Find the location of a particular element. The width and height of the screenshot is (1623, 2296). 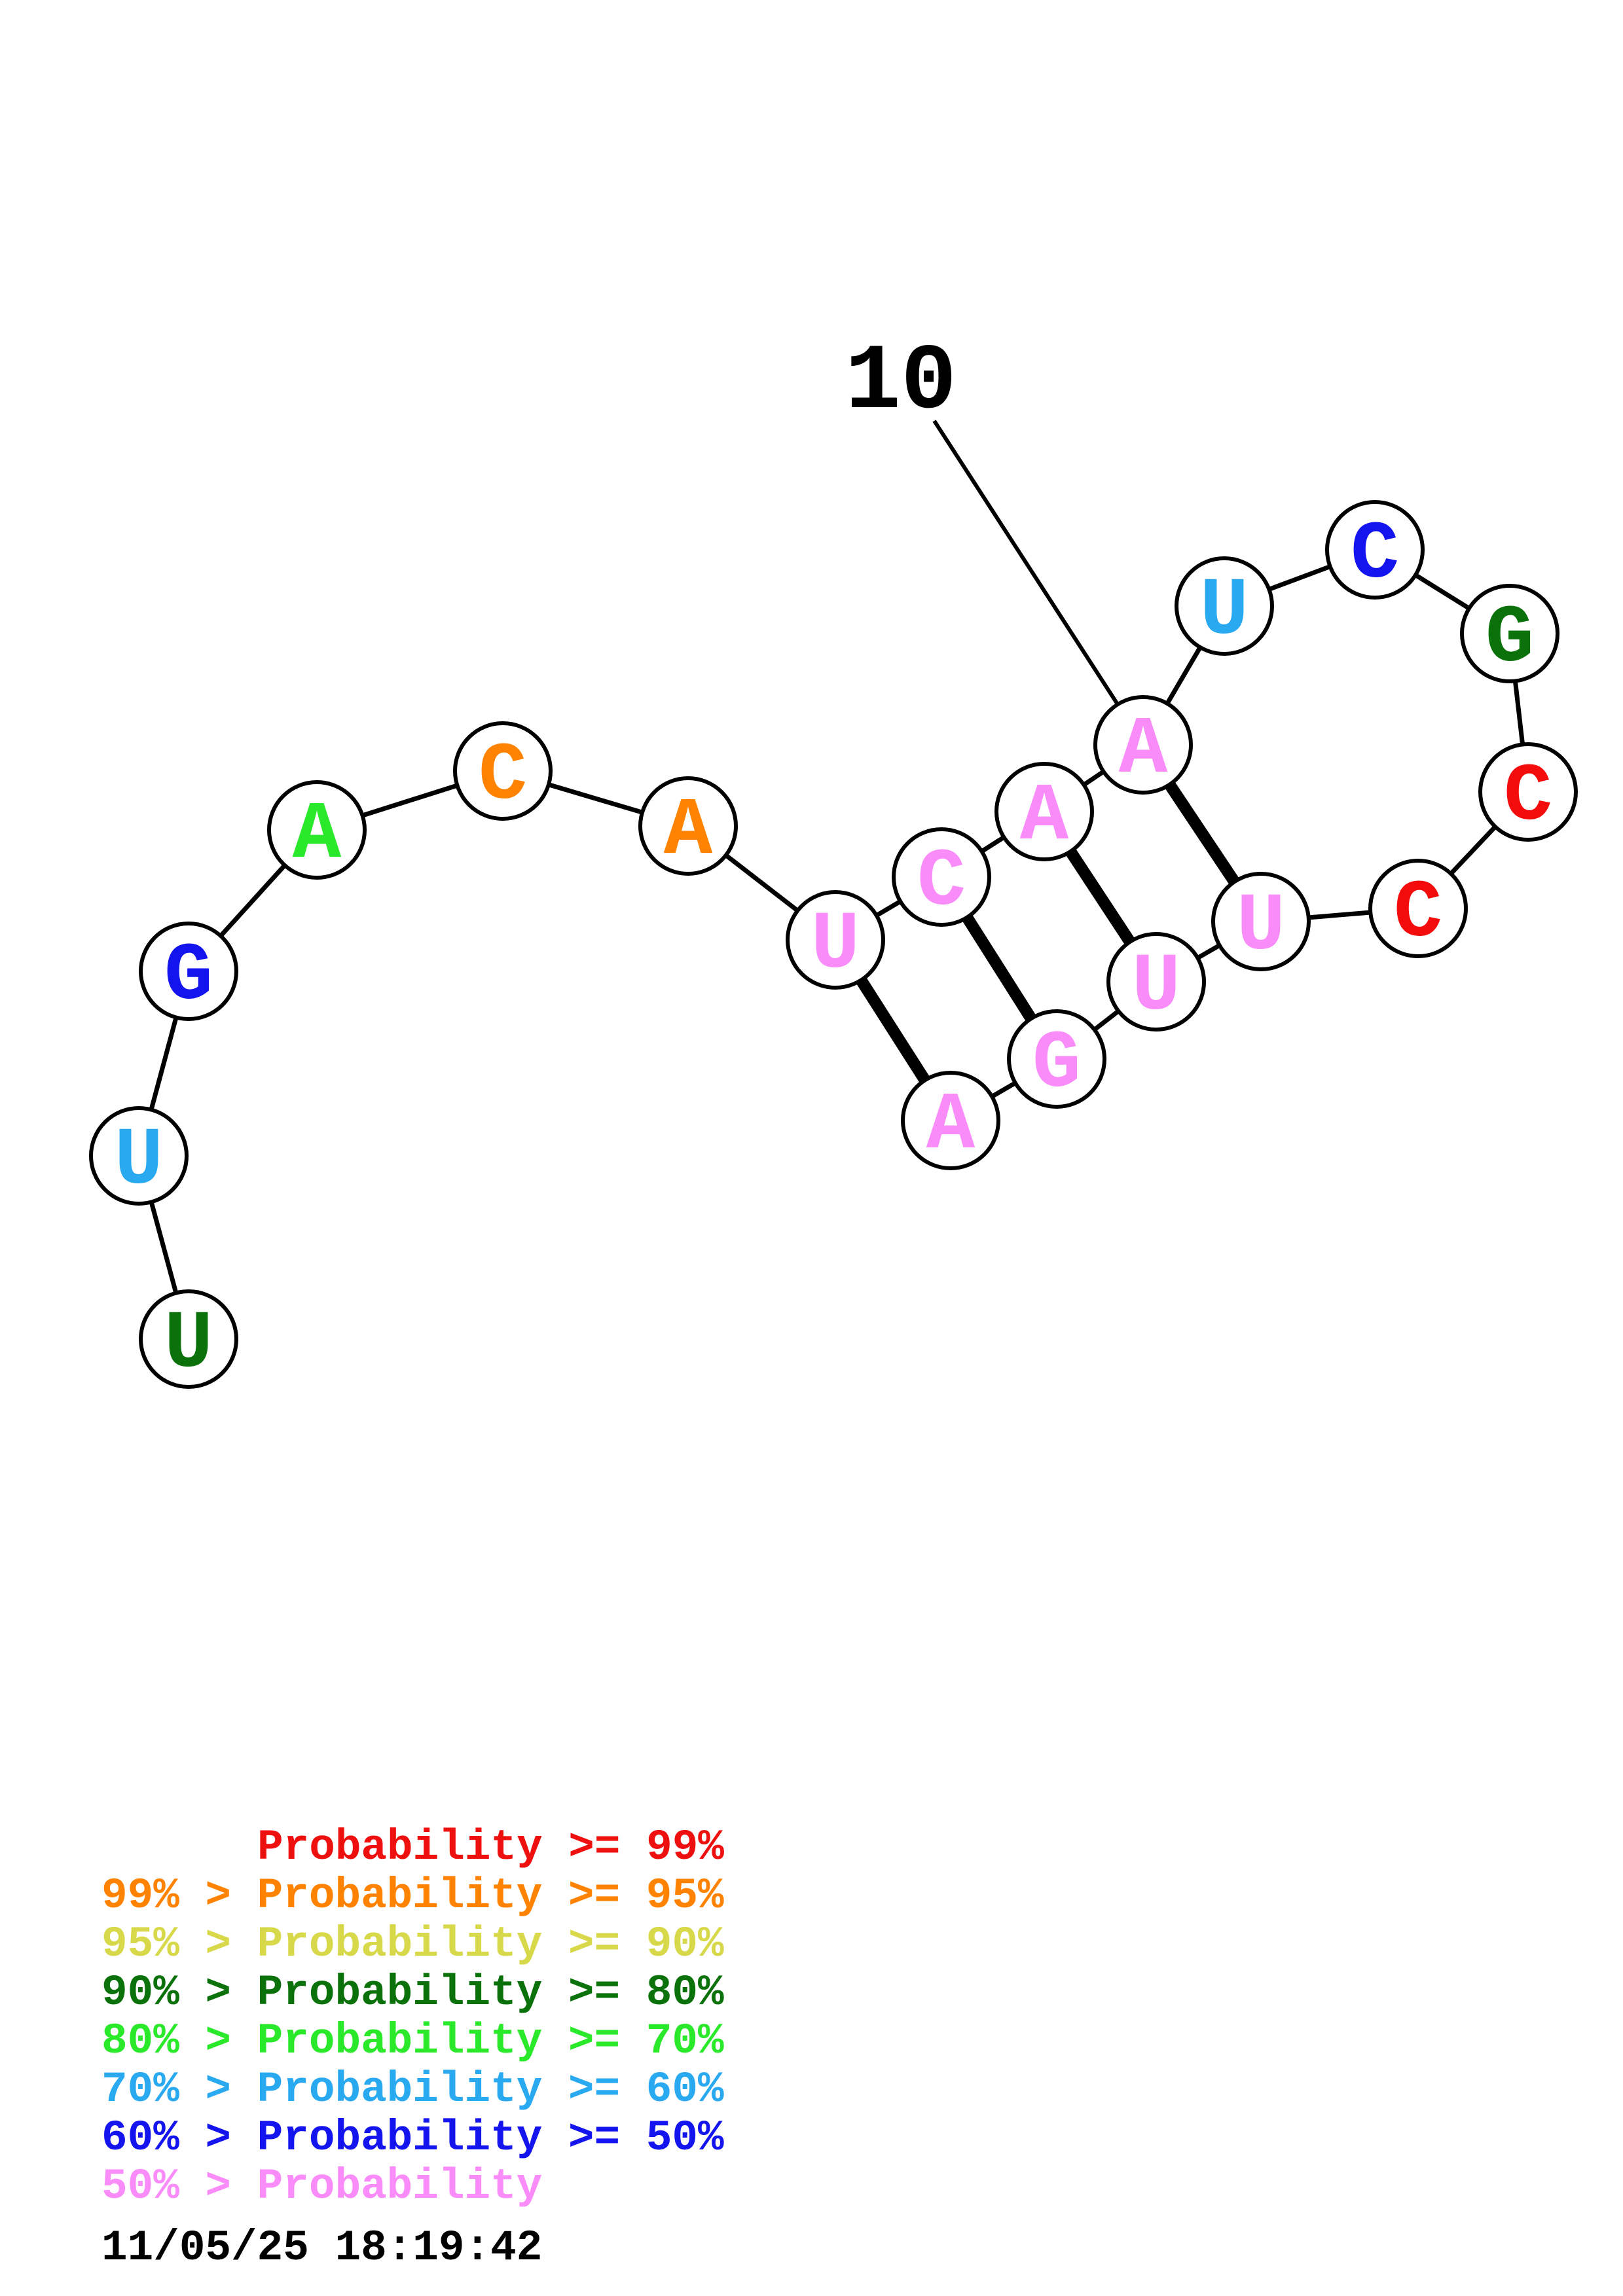

nucleotide-14: C is located at coordinates (1528, 793).